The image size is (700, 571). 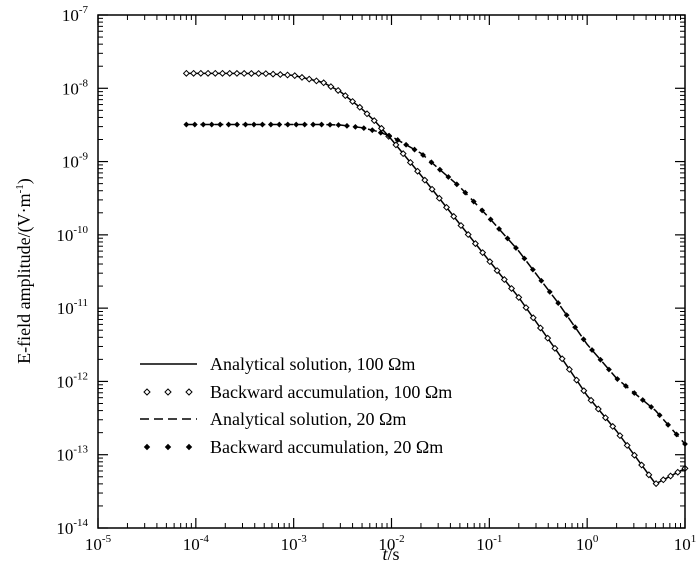 What do you see at coordinates (685, 543) in the screenshot?
I see `x-tick-label: 10¹` at bounding box center [685, 543].